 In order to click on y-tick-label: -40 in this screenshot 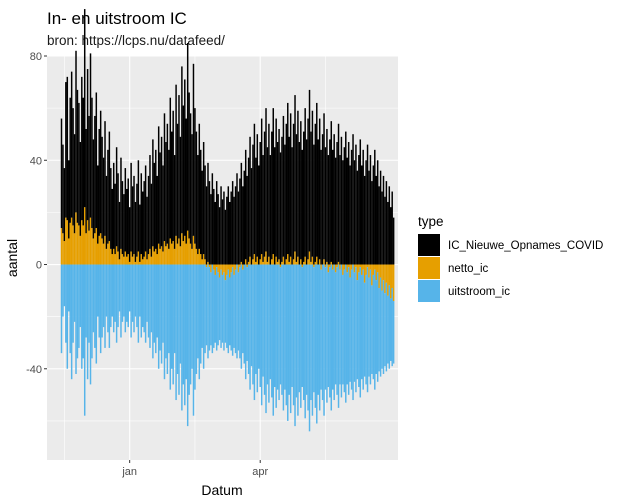, I will do `click(34, 370)`.